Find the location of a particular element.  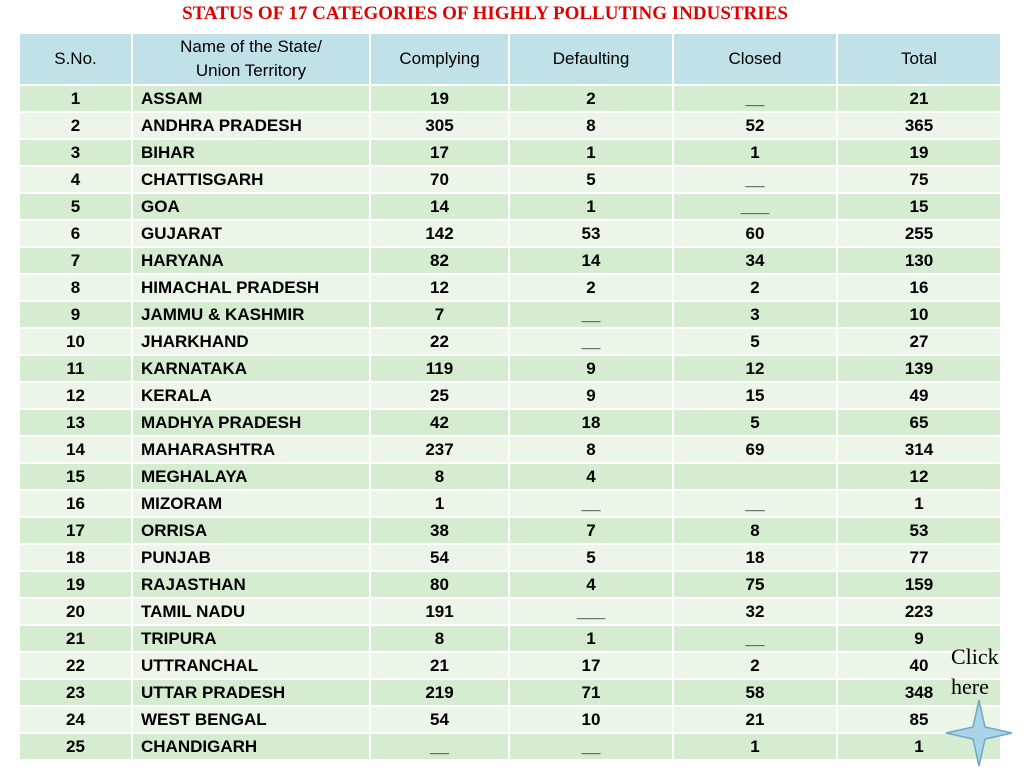

table-cell: 32 is located at coordinates (755, 611).